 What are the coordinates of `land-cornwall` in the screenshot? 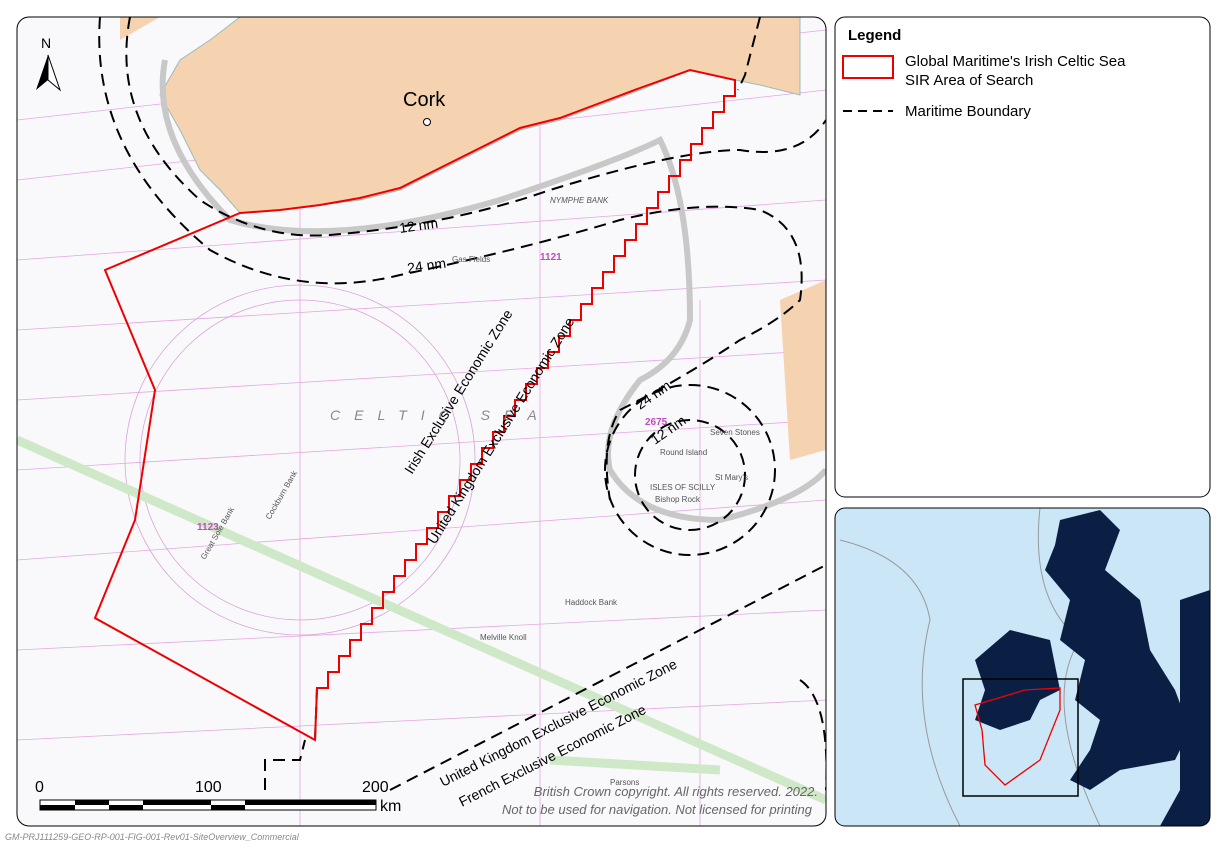 It's located at (803, 370).